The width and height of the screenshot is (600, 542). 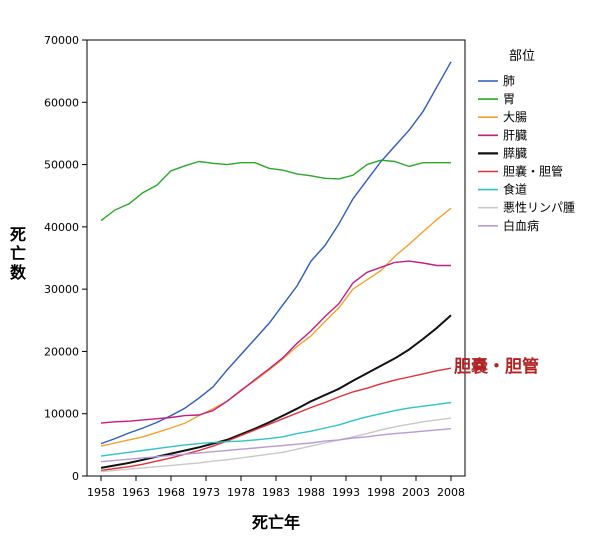 What do you see at coordinates (515, 153) in the screenshot?
I see `legend-label: 膵臓` at bounding box center [515, 153].